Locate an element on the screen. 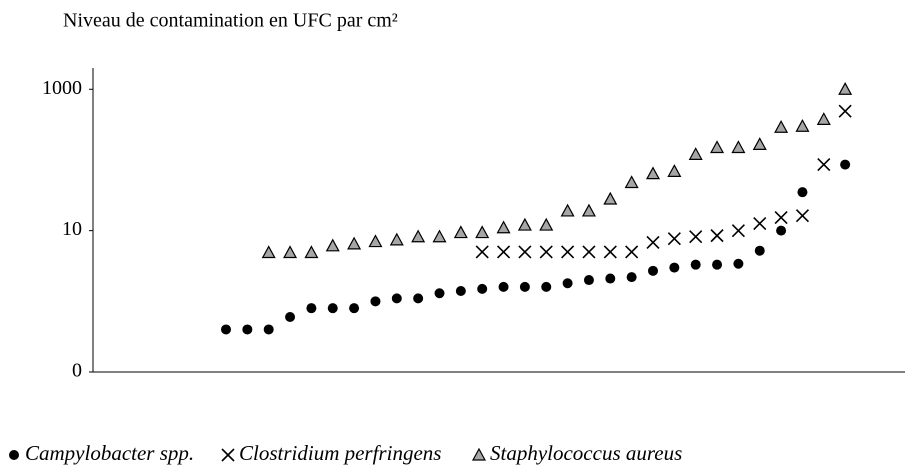  legend-label: Clostridium perfringens is located at coordinates (340, 453).